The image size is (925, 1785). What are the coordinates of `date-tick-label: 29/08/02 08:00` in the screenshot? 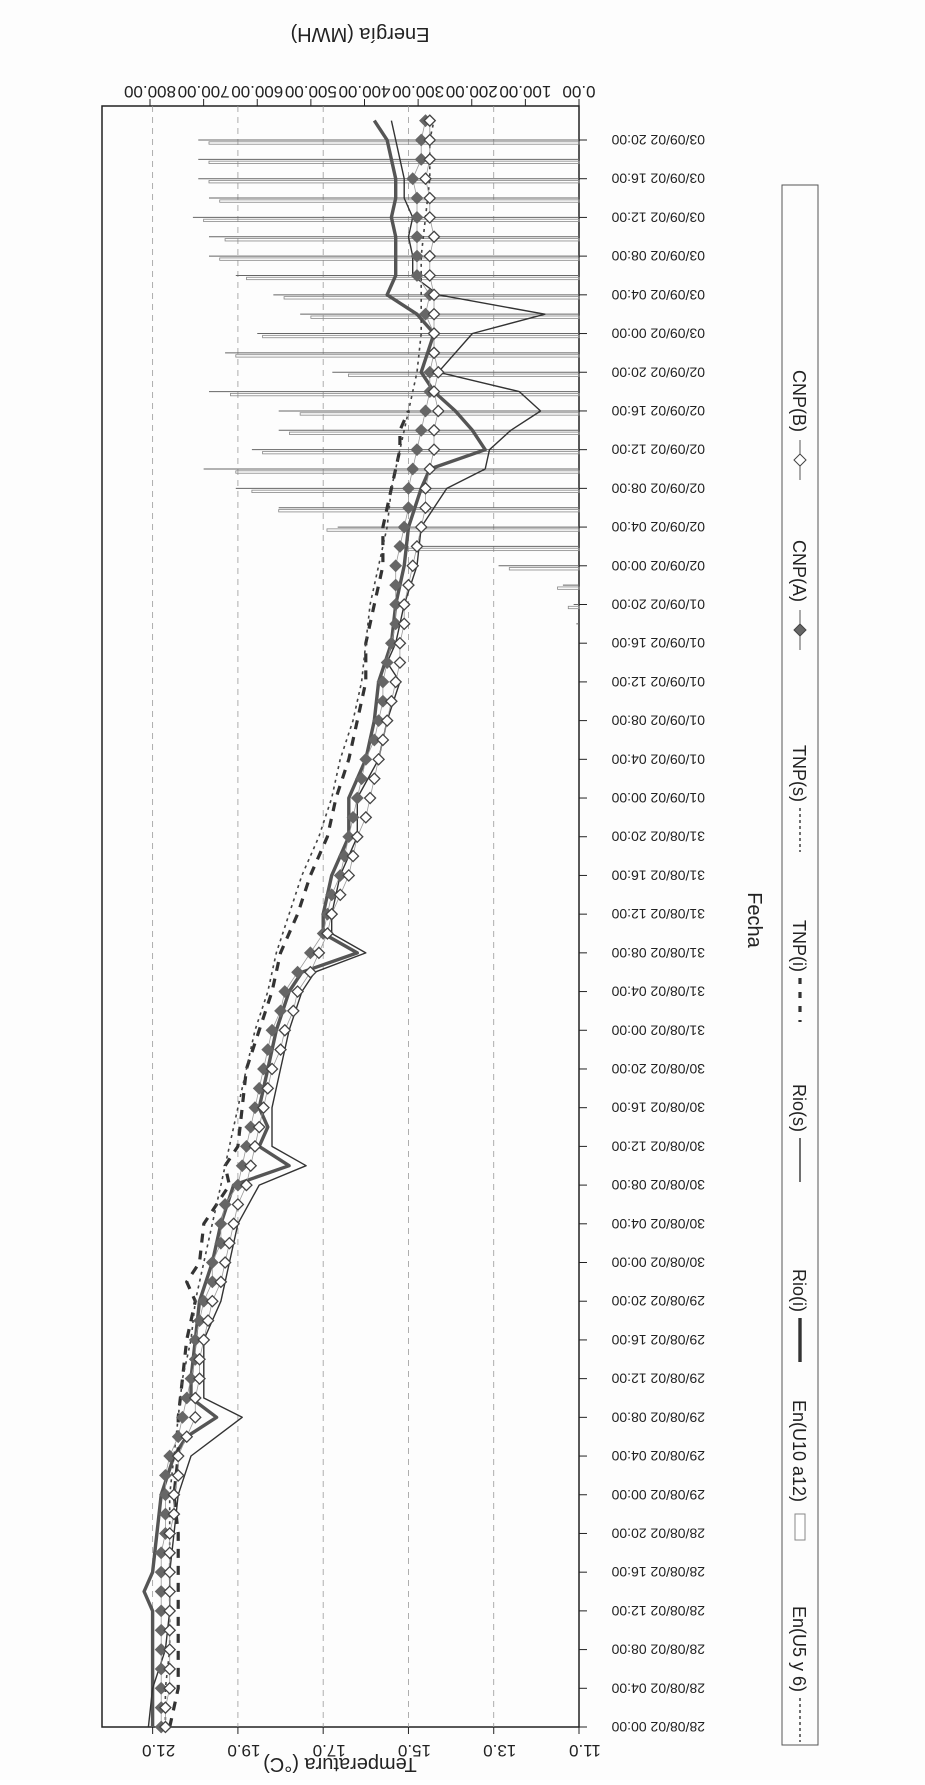 It's located at (658, 1417).